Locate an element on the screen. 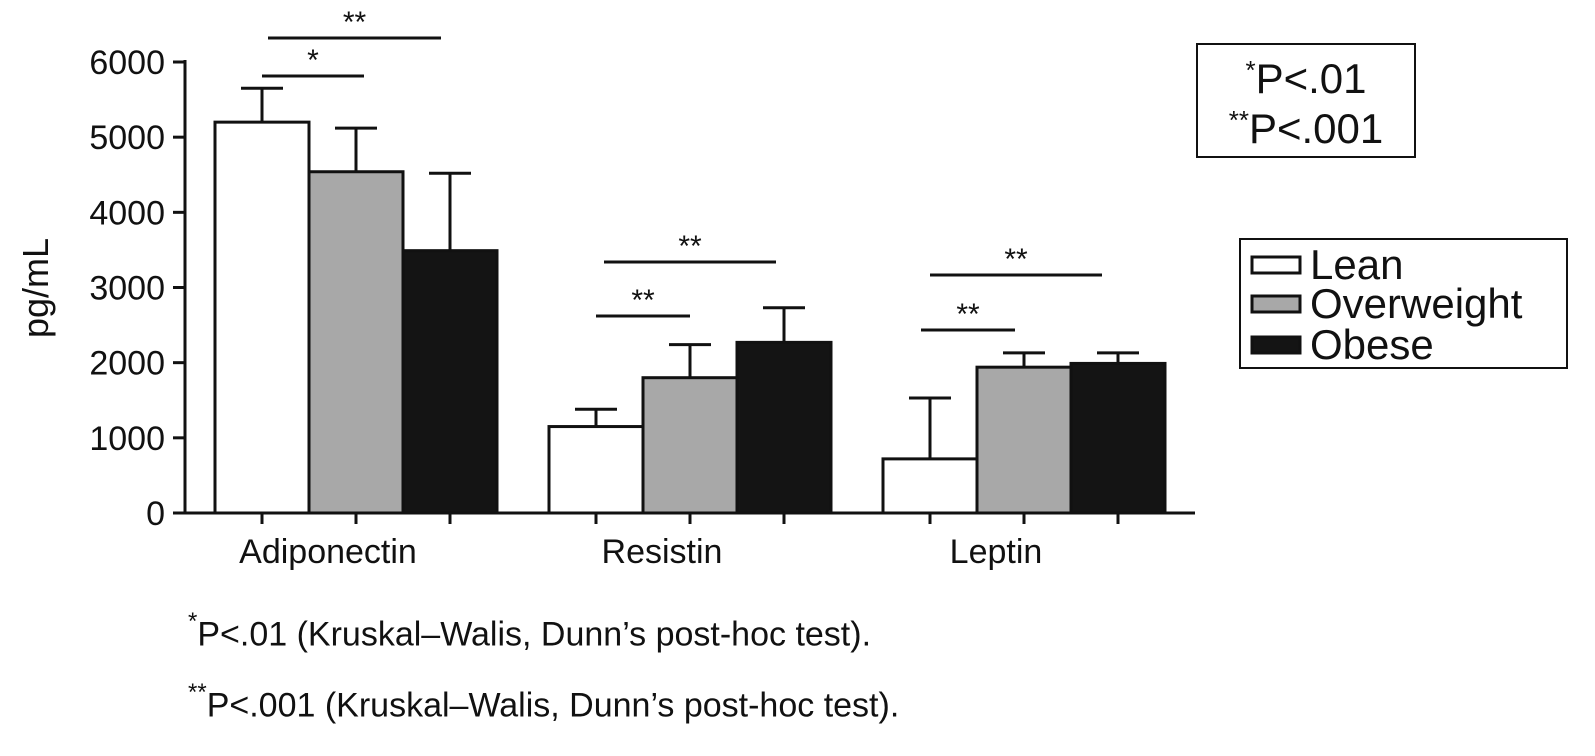 Image resolution: width=1595 pixels, height=756 pixels. p-value-legend: *P<.01**P<.001 is located at coordinates (1306, 100).